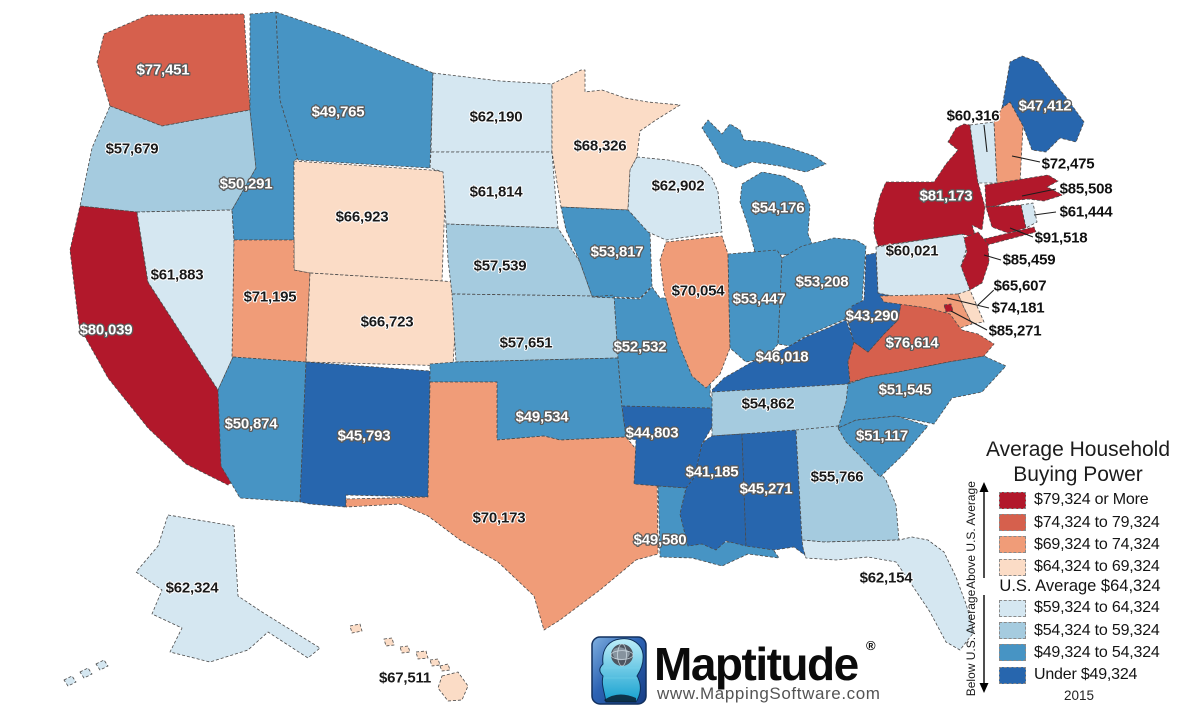  What do you see at coordinates (362, 217) in the screenshot?
I see `value-label-WY: $66,923` at bounding box center [362, 217].